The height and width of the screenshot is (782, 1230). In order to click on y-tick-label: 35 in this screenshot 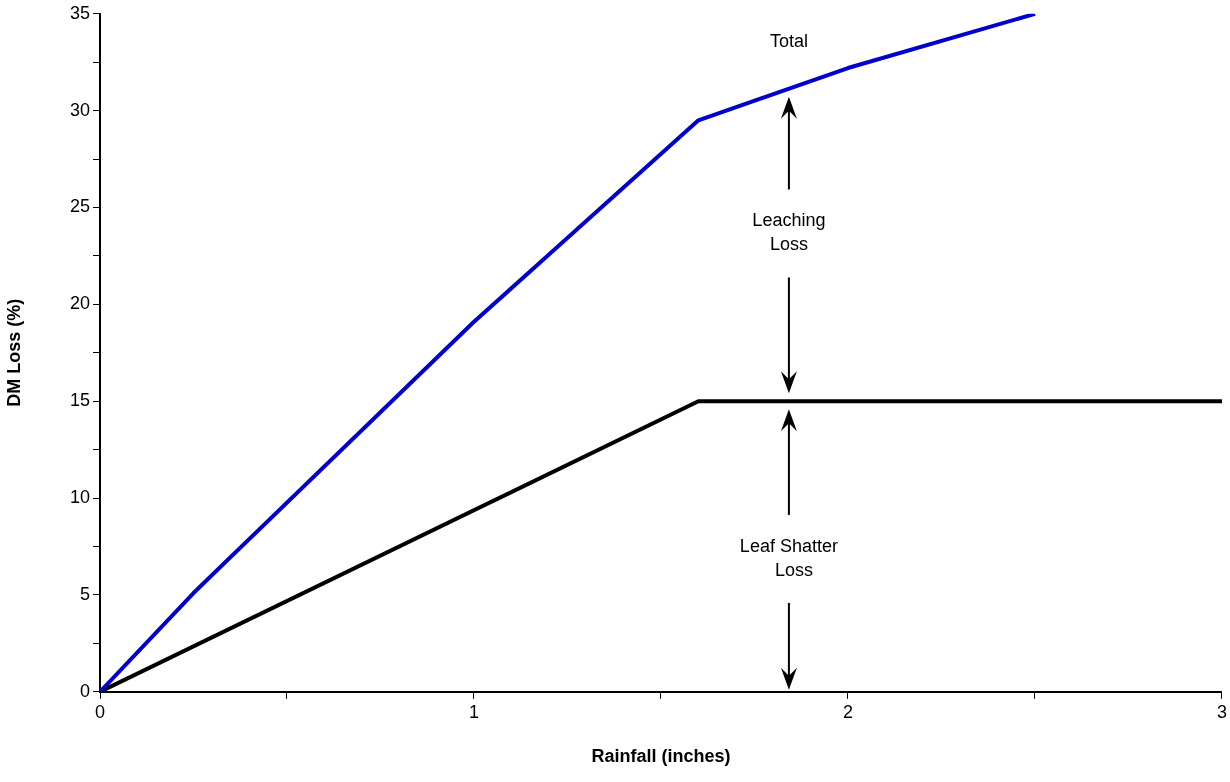, I will do `click(79, 12)`.